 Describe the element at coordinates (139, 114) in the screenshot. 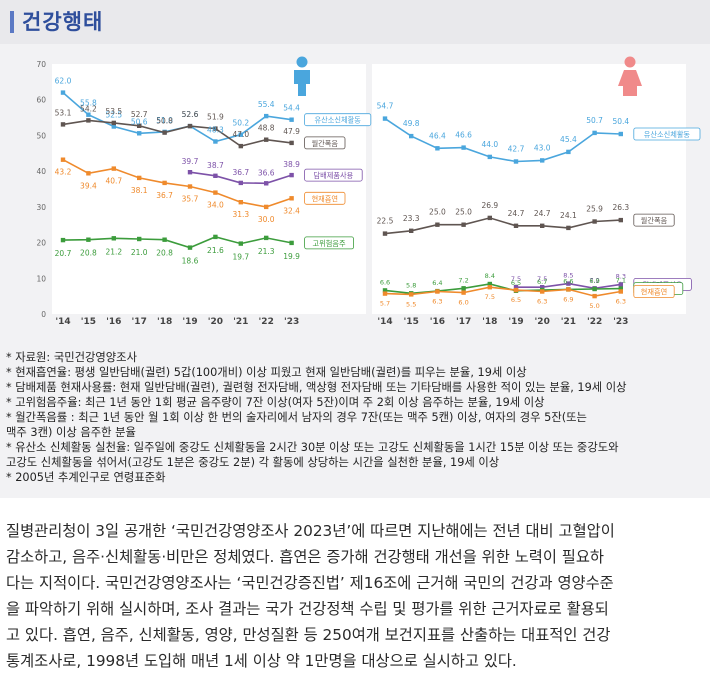

I see `data-label: 52.7` at that location.